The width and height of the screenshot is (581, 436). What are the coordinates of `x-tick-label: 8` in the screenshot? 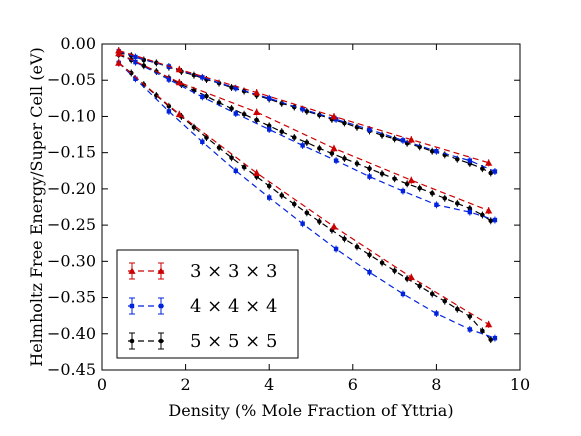 It's located at (436, 384).